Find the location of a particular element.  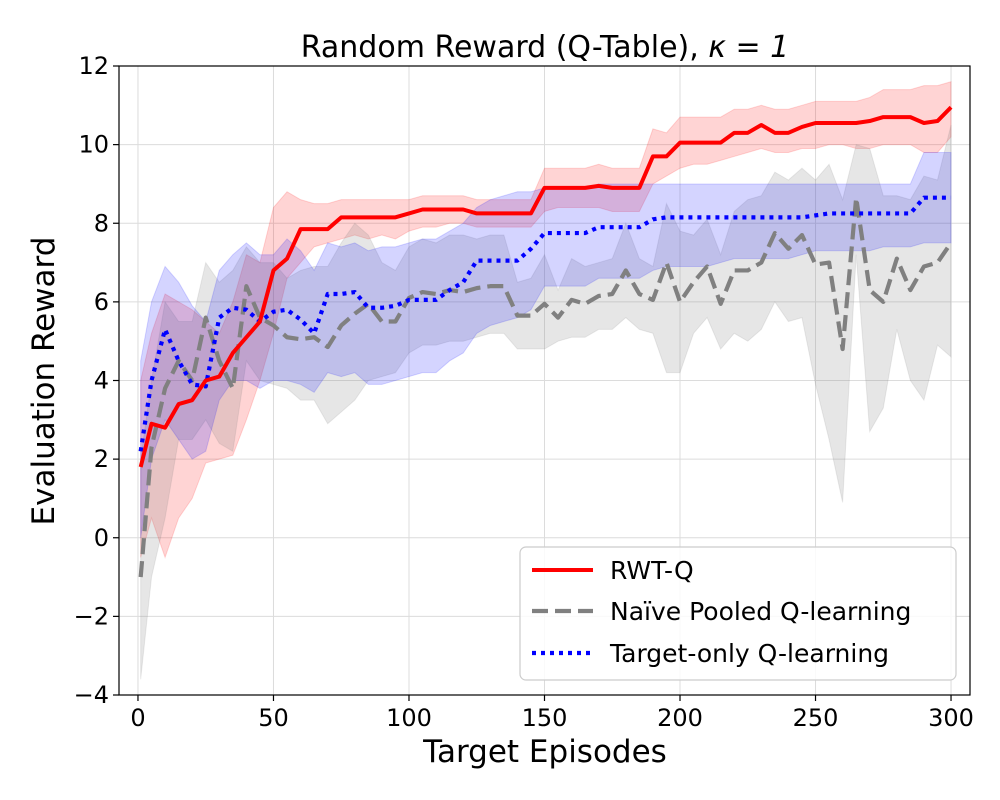

y-tick-label: −2 is located at coordinates (91, 616).